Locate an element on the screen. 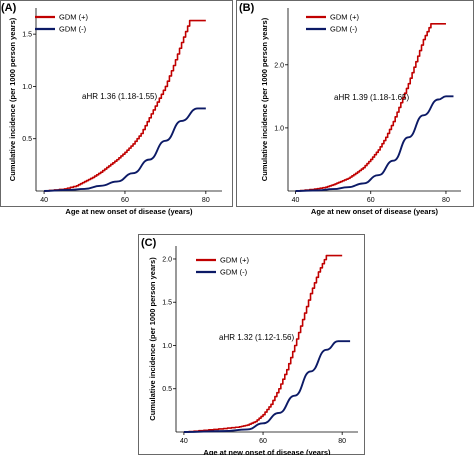 The height and width of the screenshot is (455, 474). panel-letter: (A) is located at coordinates (9, 8).